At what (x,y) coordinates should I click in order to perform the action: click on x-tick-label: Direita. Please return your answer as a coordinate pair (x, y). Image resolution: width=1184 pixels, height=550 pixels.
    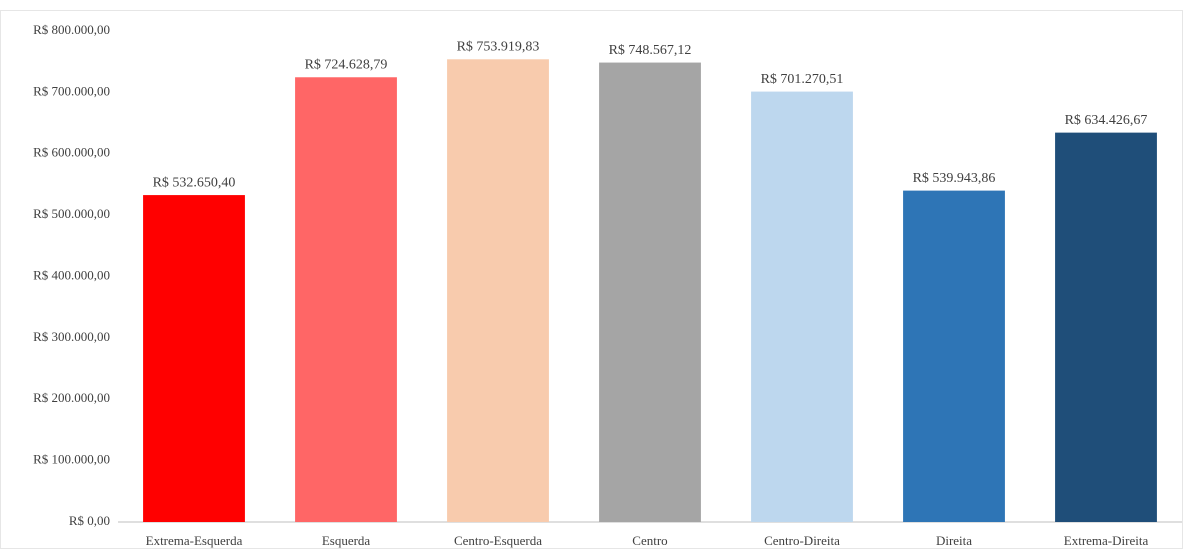
    Looking at the image, I should click on (954, 540).